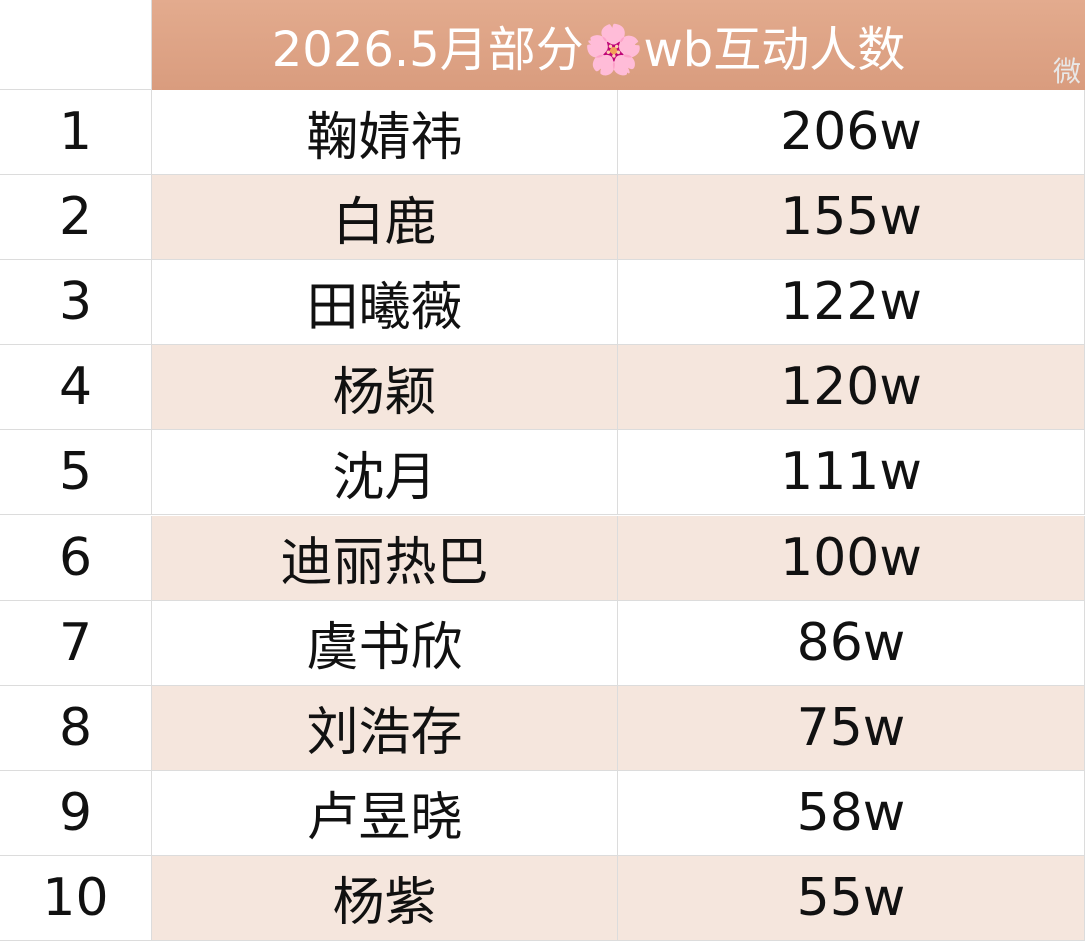  I want to click on value-cell: 58w, so click(851, 813).